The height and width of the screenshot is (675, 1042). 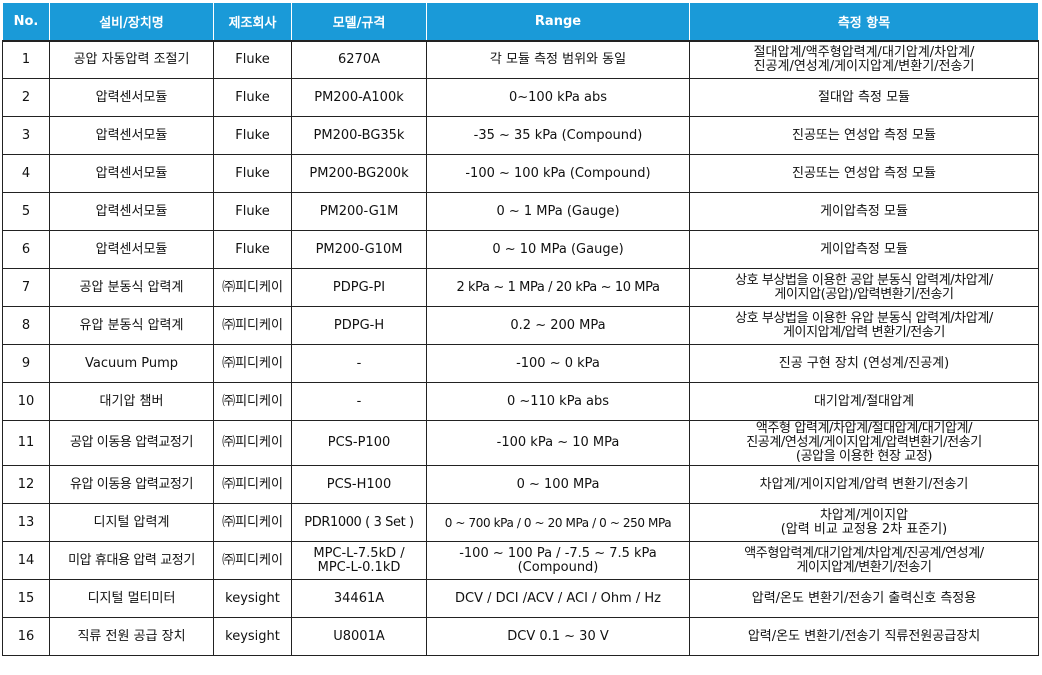 What do you see at coordinates (359, 22) in the screenshot?
I see `header-model: 모델/규격` at bounding box center [359, 22].